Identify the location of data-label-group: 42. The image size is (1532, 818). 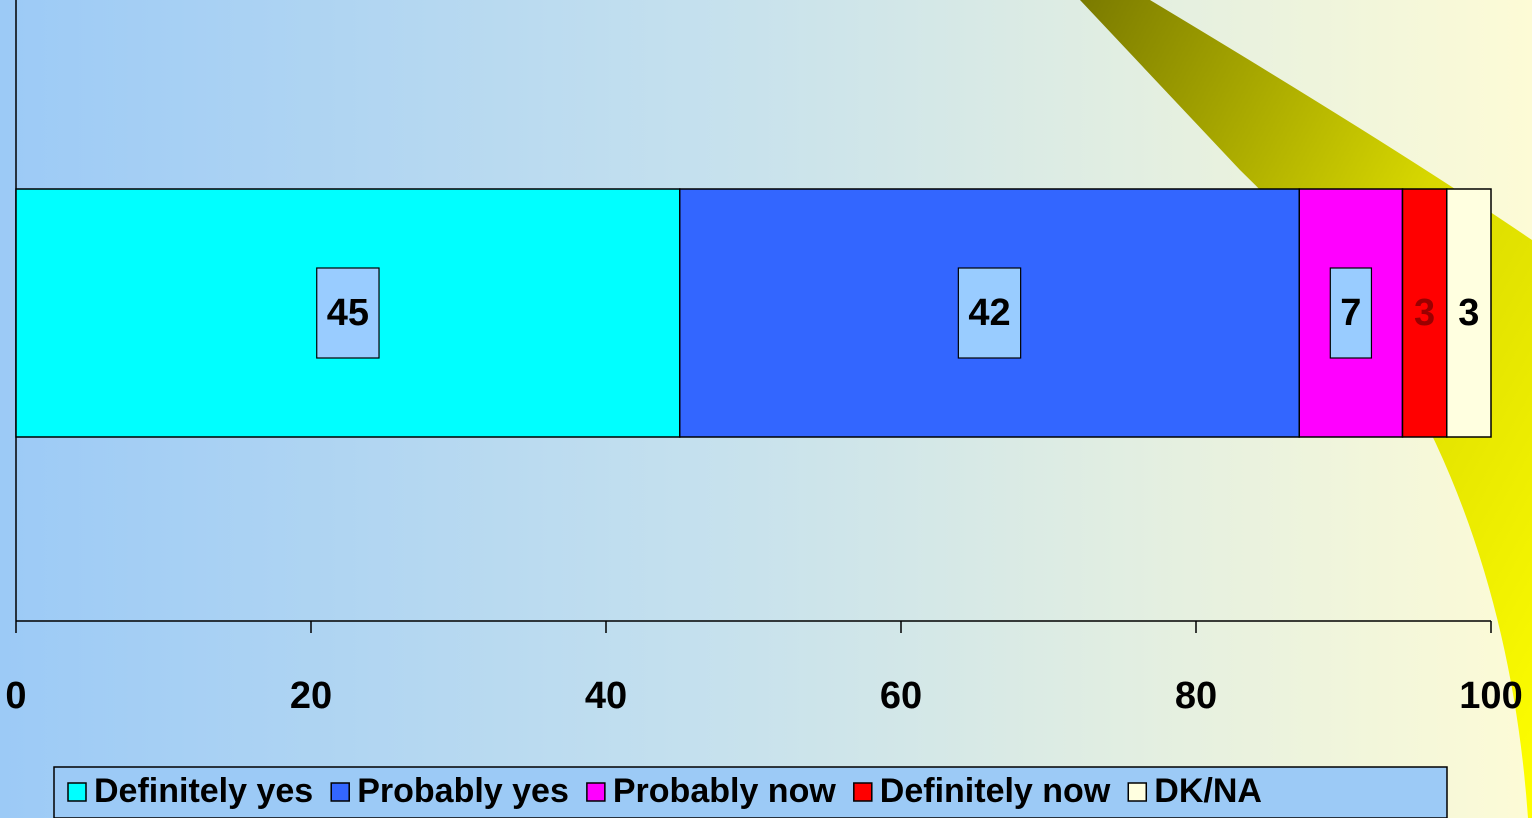
(989, 313).